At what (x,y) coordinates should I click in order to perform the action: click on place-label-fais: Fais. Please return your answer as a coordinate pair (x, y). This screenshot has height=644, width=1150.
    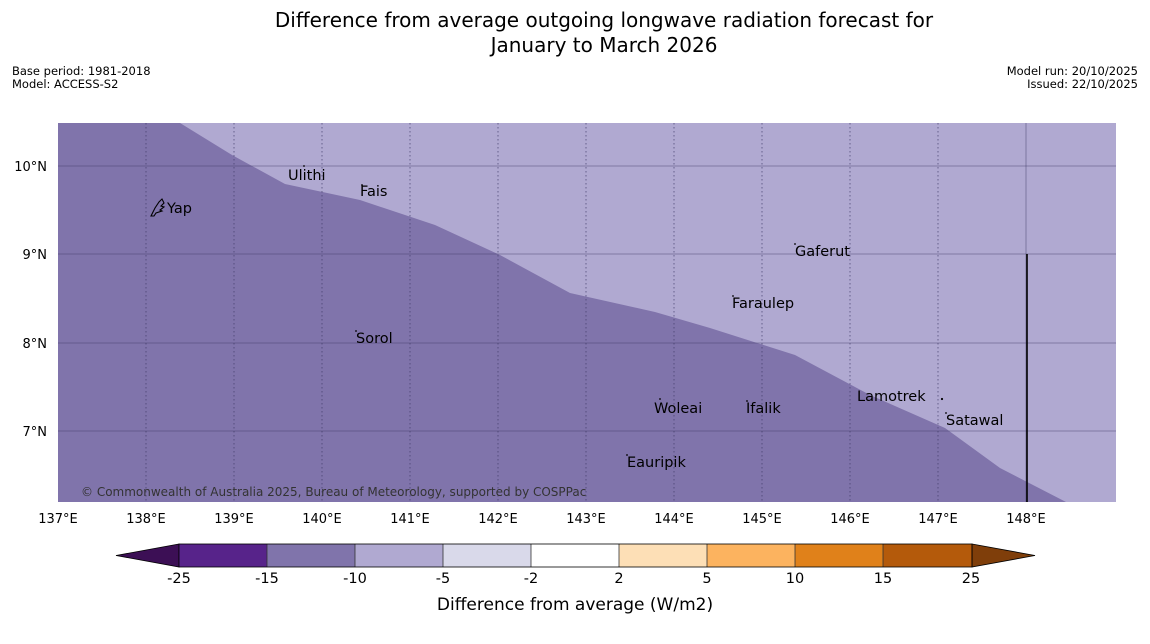
    Looking at the image, I should click on (373, 192).